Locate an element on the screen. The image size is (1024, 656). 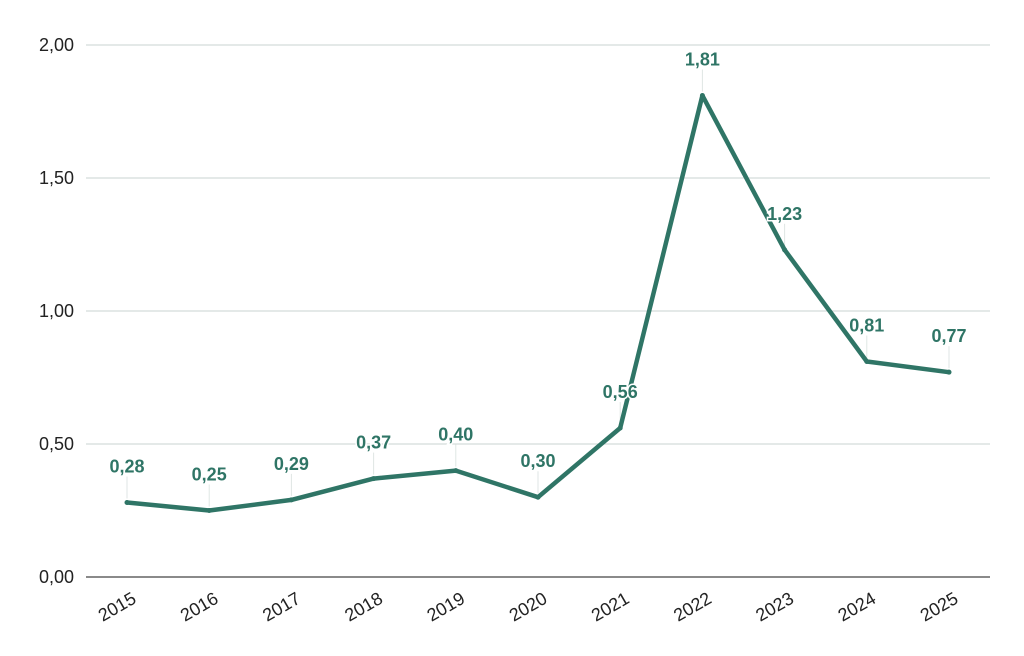
y-tick-label: 0,50 is located at coordinates (56, 444).